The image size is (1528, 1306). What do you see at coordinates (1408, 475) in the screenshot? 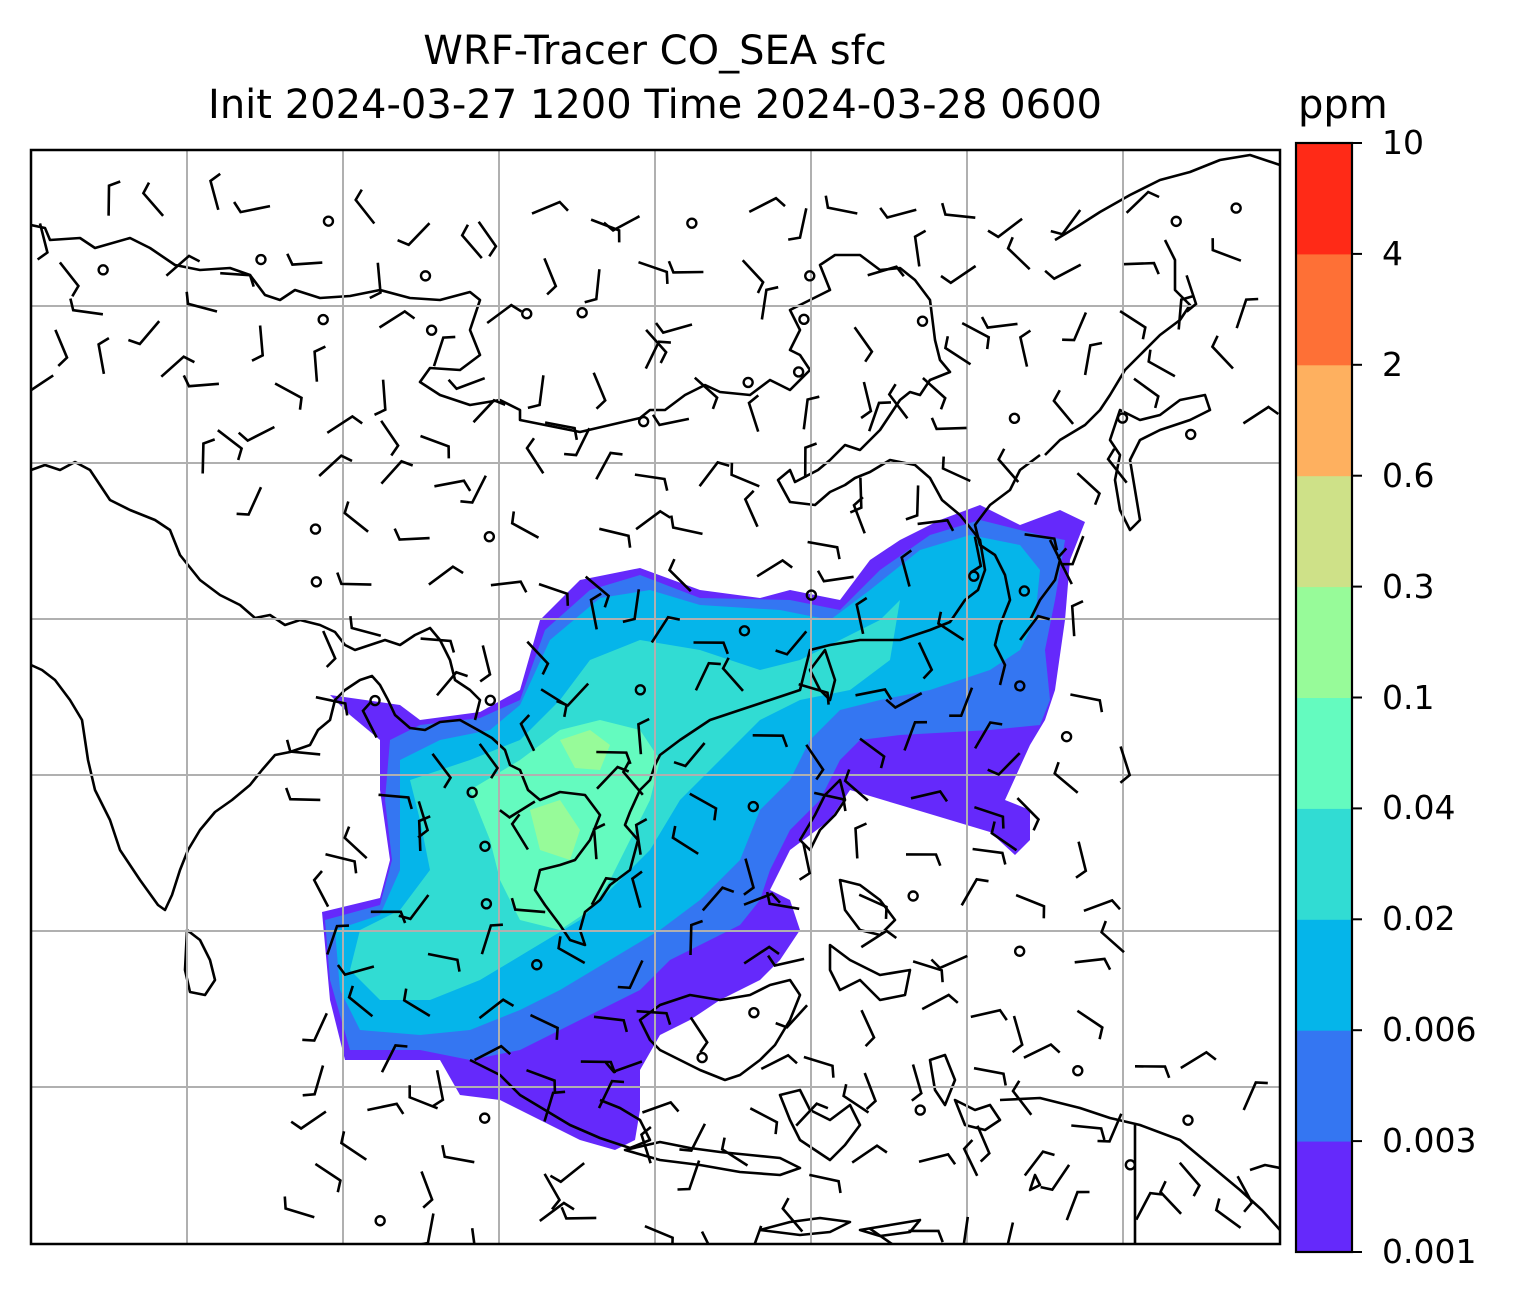
I see `colorbar-tick-label: 0.6` at bounding box center [1408, 475].